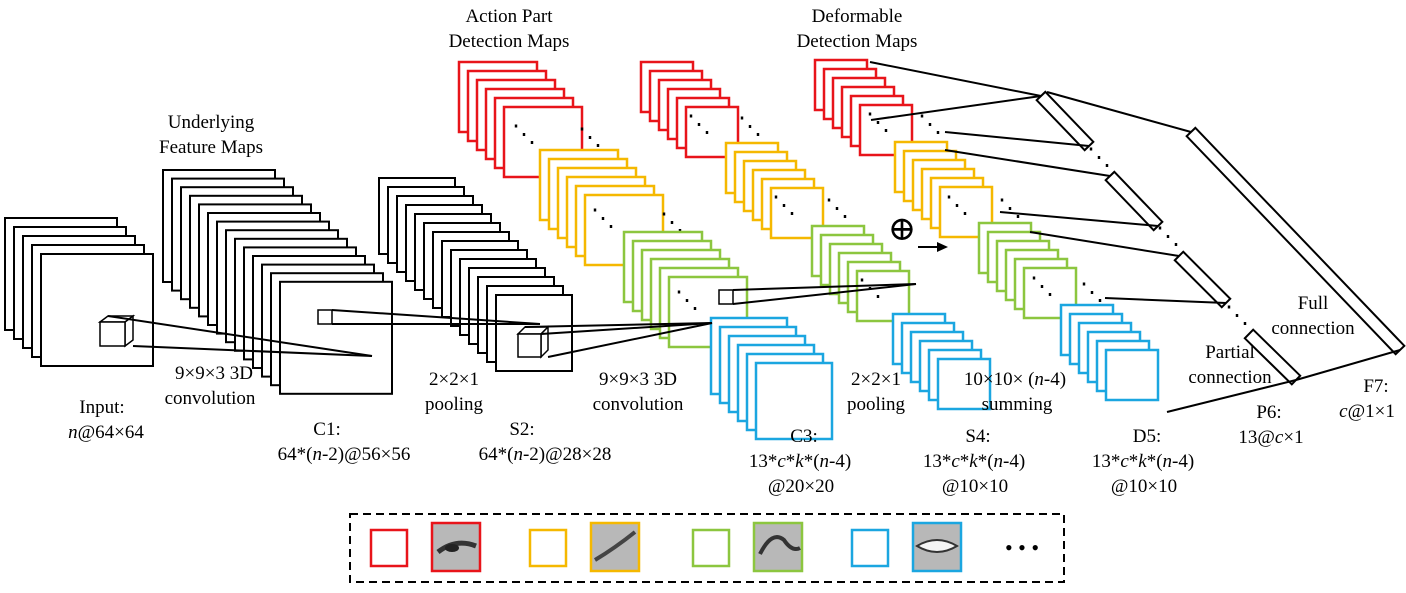 This screenshot has height=593, width=1406. What do you see at coordinates (214, 373) in the screenshot?
I see `conv1-label-line1: 9×9×3 3D` at bounding box center [214, 373].